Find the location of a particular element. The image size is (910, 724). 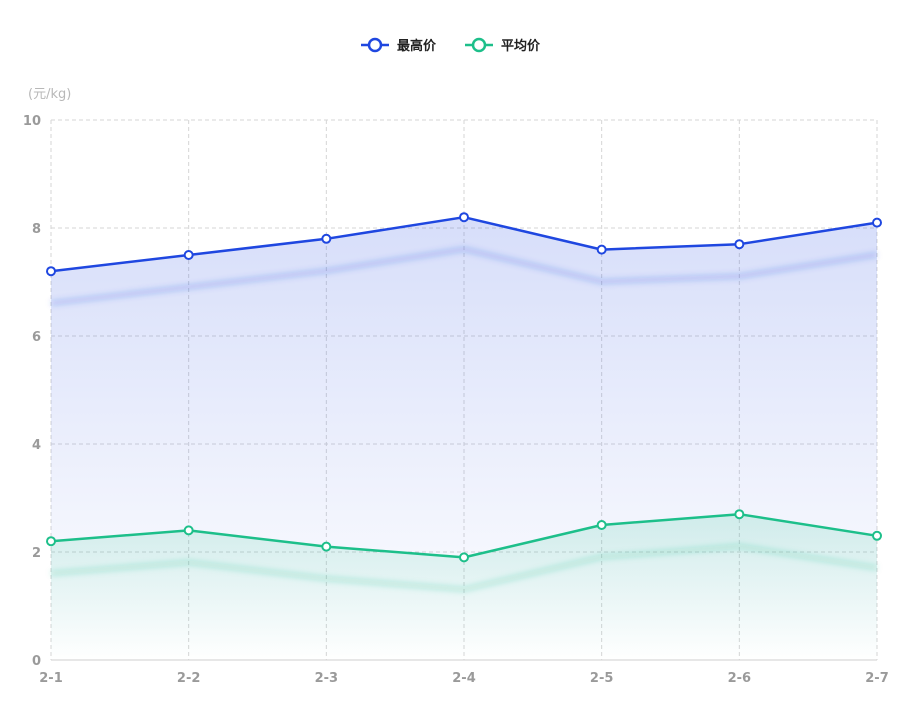

y-tick-label: 10 is located at coordinates (32, 121).